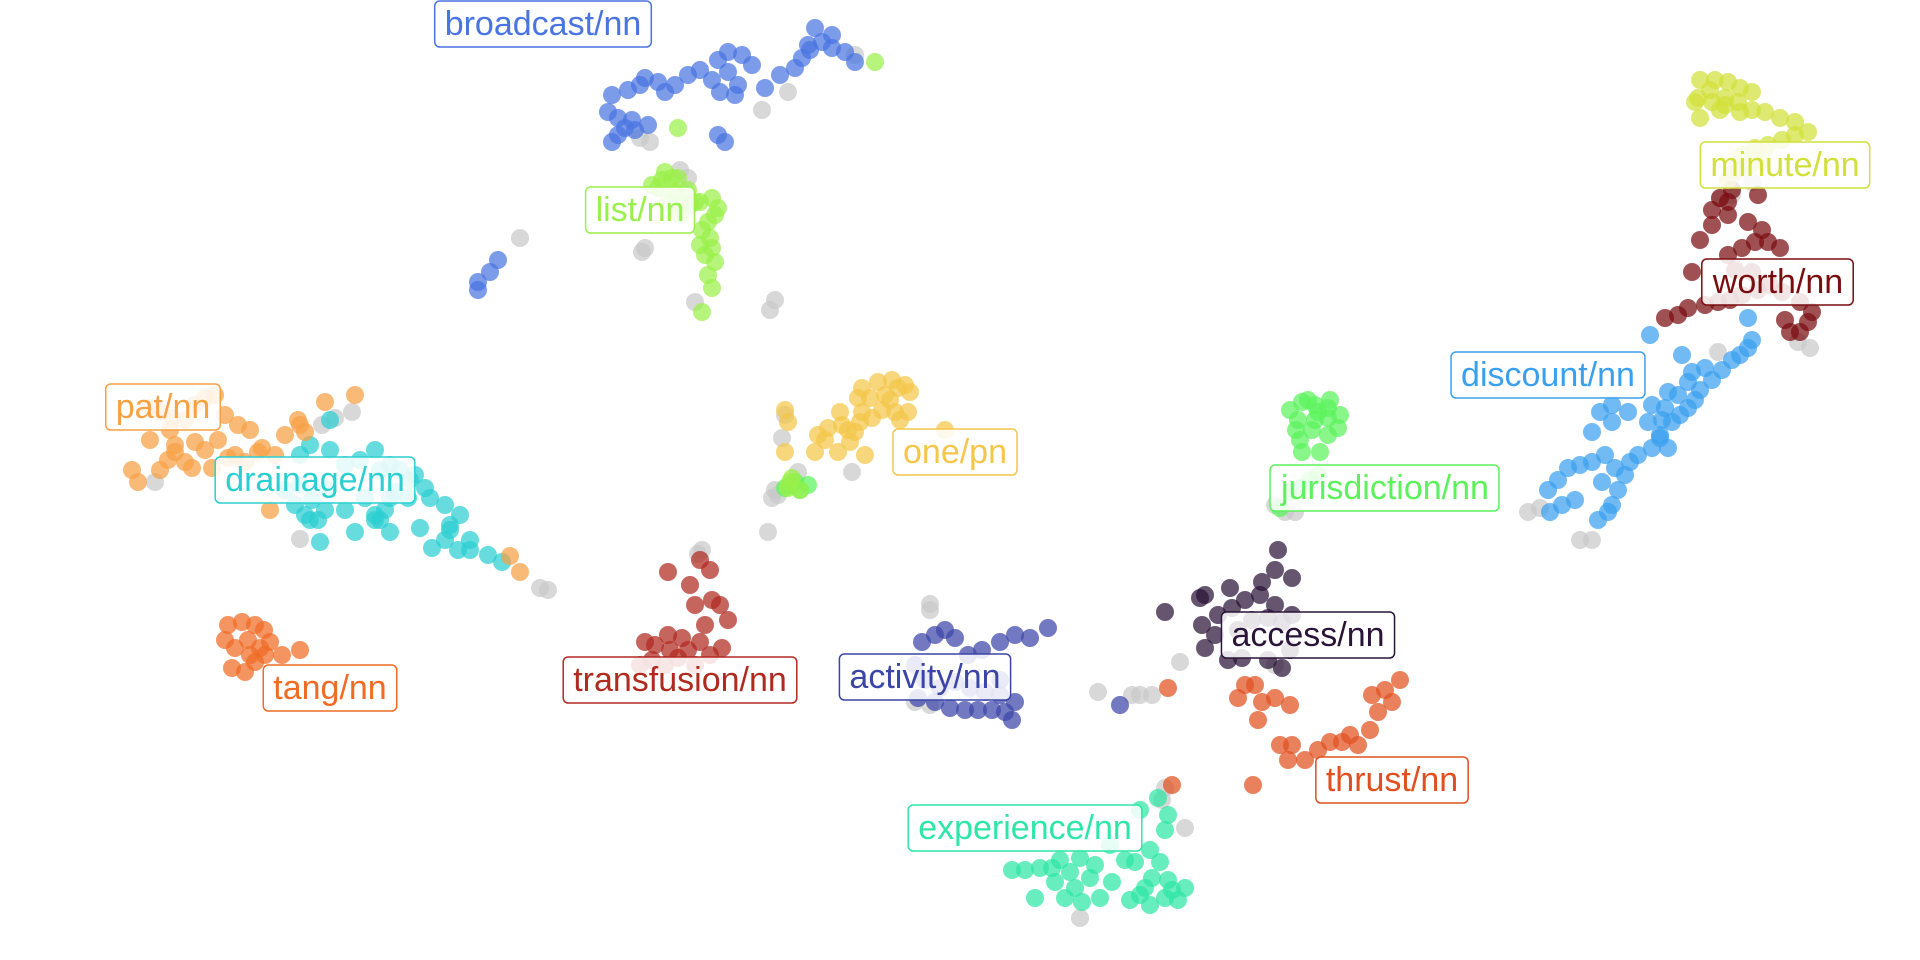 The image size is (1920, 960). What do you see at coordinates (1392, 780) in the screenshot?
I see `cluster-label-text: thrust/nn` at bounding box center [1392, 780].